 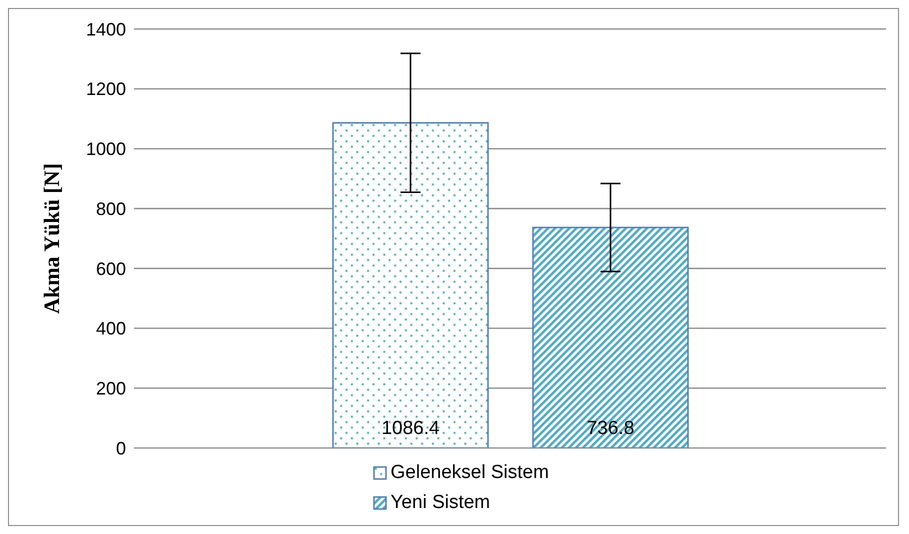 I want to click on y-tick-label: 1200, so click(x=106, y=89).